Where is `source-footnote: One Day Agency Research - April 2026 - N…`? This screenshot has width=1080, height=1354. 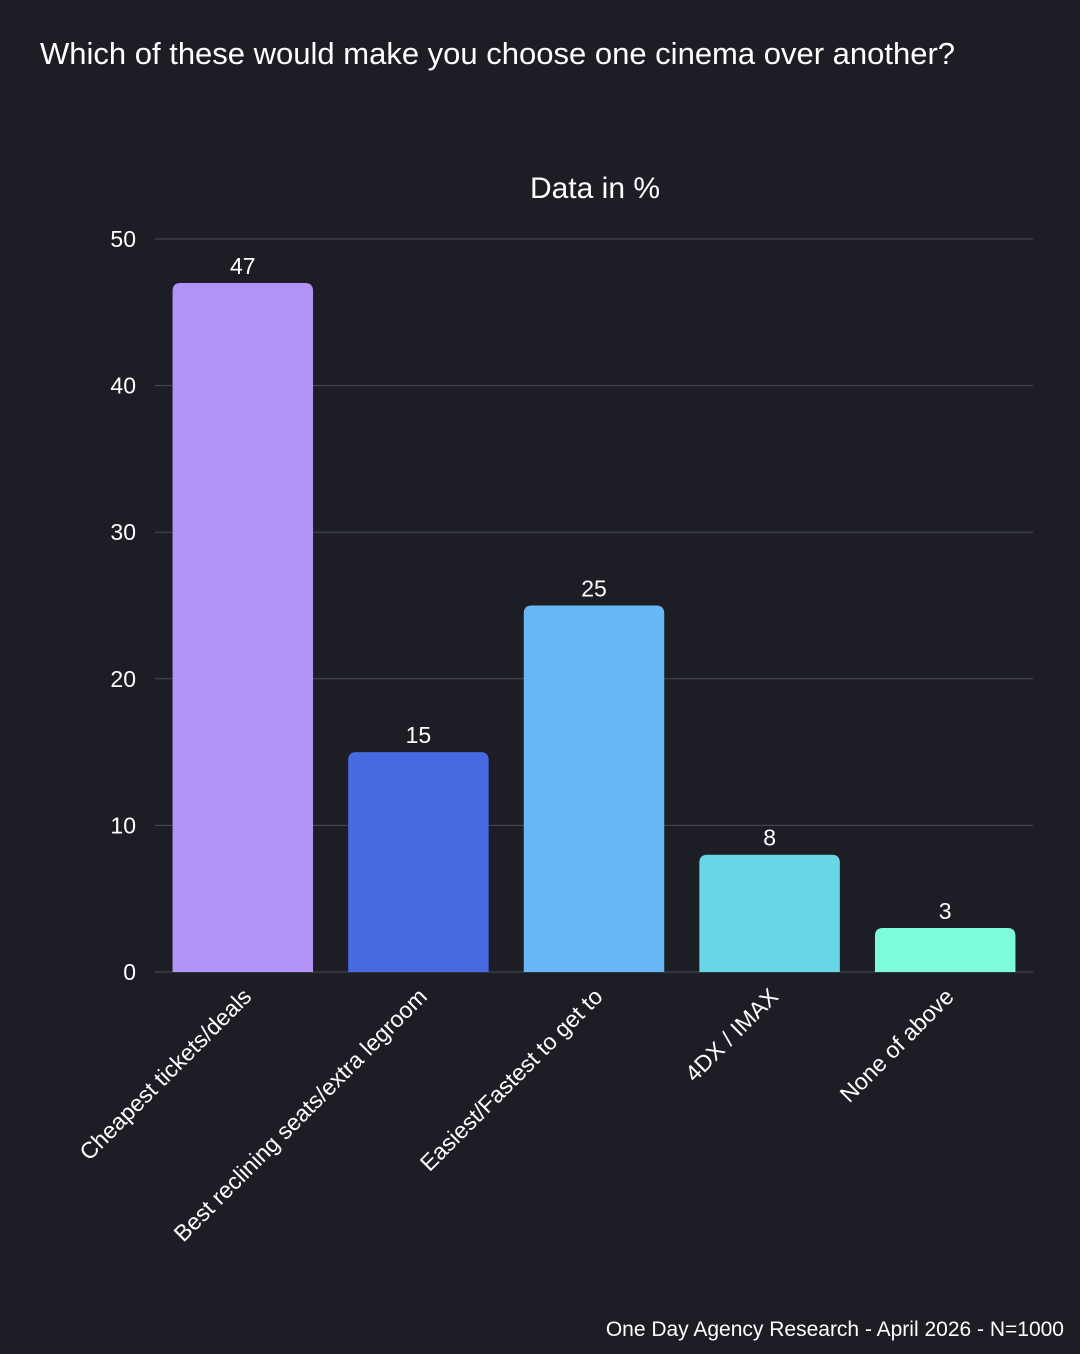 source-footnote: One Day Agency Research - April 2026 - N… is located at coordinates (834, 1329).